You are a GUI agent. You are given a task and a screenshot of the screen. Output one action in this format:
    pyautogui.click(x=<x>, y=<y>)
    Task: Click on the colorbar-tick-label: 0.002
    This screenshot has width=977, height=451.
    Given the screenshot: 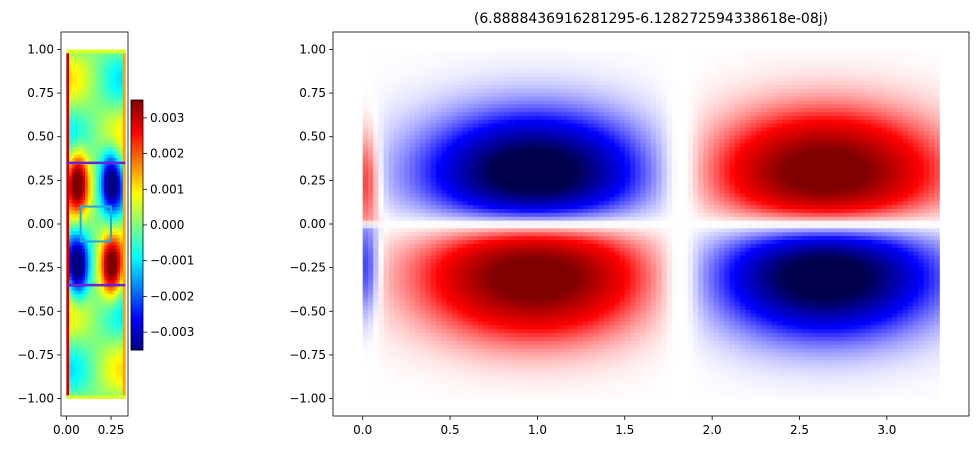 What is the action you would take?
    pyautogui.click(x=167, y=154)
    